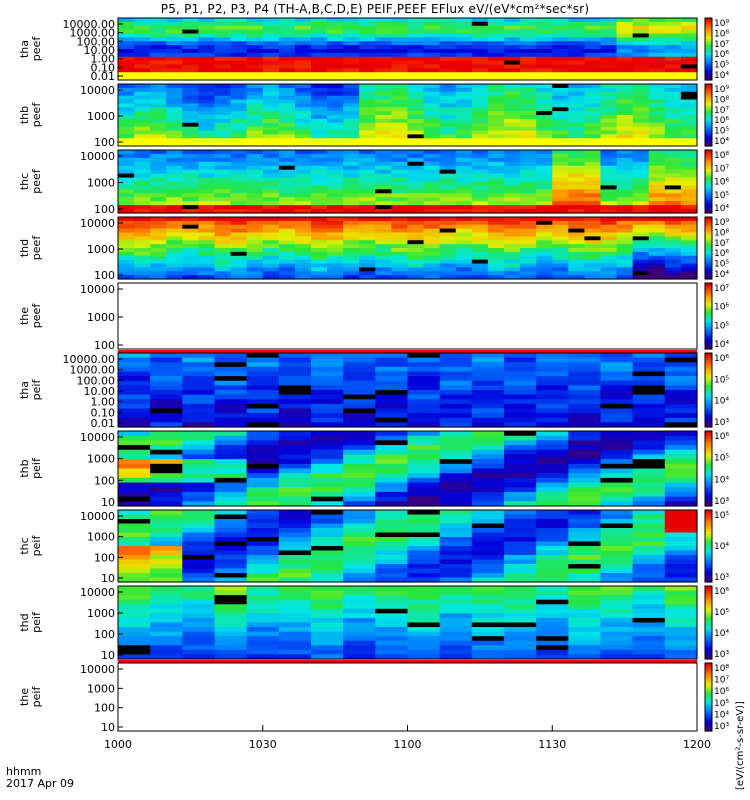 The height and width of the screenshot is (800, 750). What do you see at coordinates (24, 316) in the screenshot?
I see `panel-probe-label: the` at bounding box center [24, 316].